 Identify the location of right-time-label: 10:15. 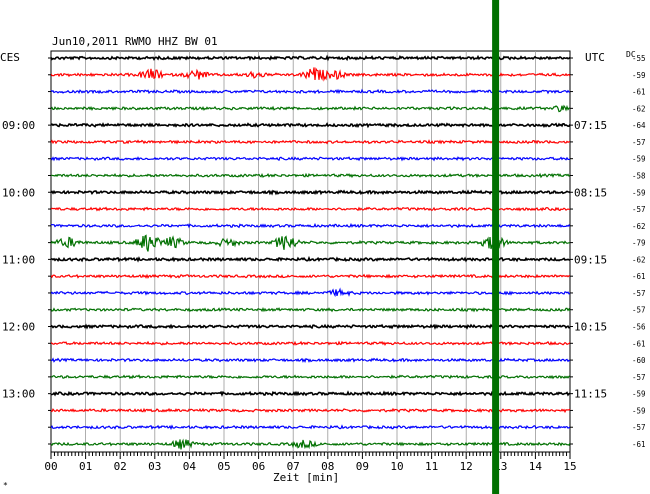
(590, 327).